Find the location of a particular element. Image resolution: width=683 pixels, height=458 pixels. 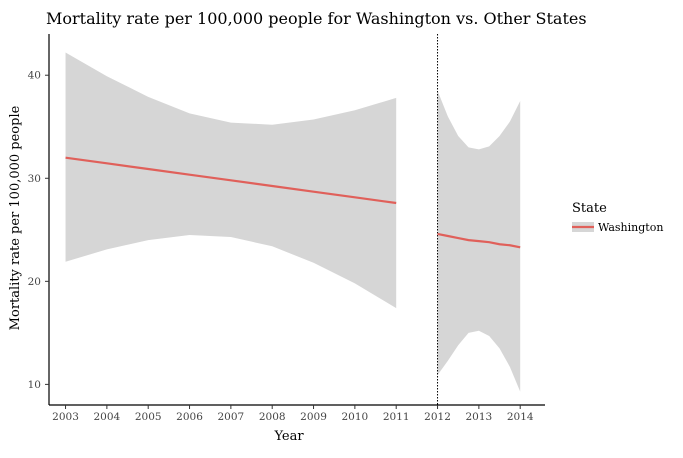

x-tick-label: 2005 is located at coordinates (148, 417).